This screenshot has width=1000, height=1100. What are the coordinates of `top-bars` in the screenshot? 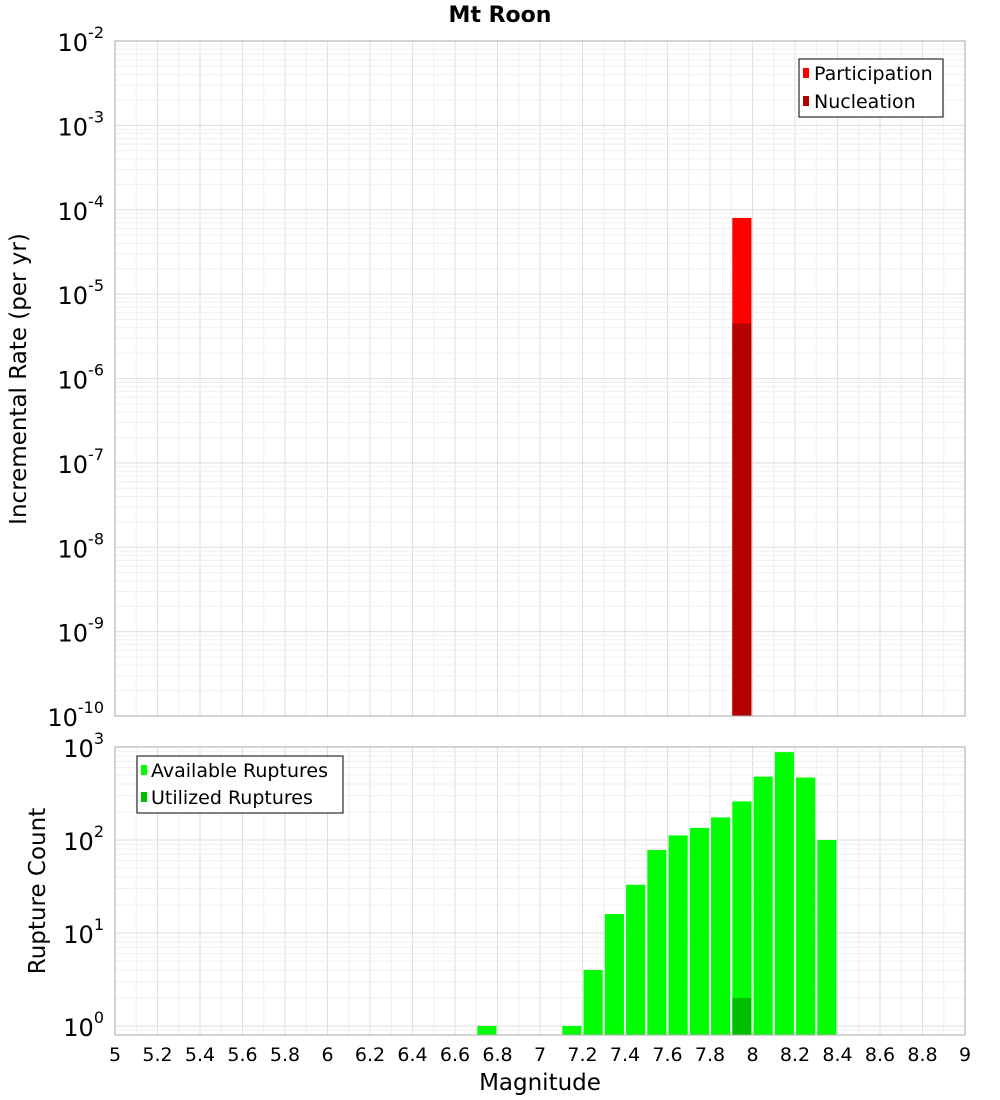 It's located at (742, 466).